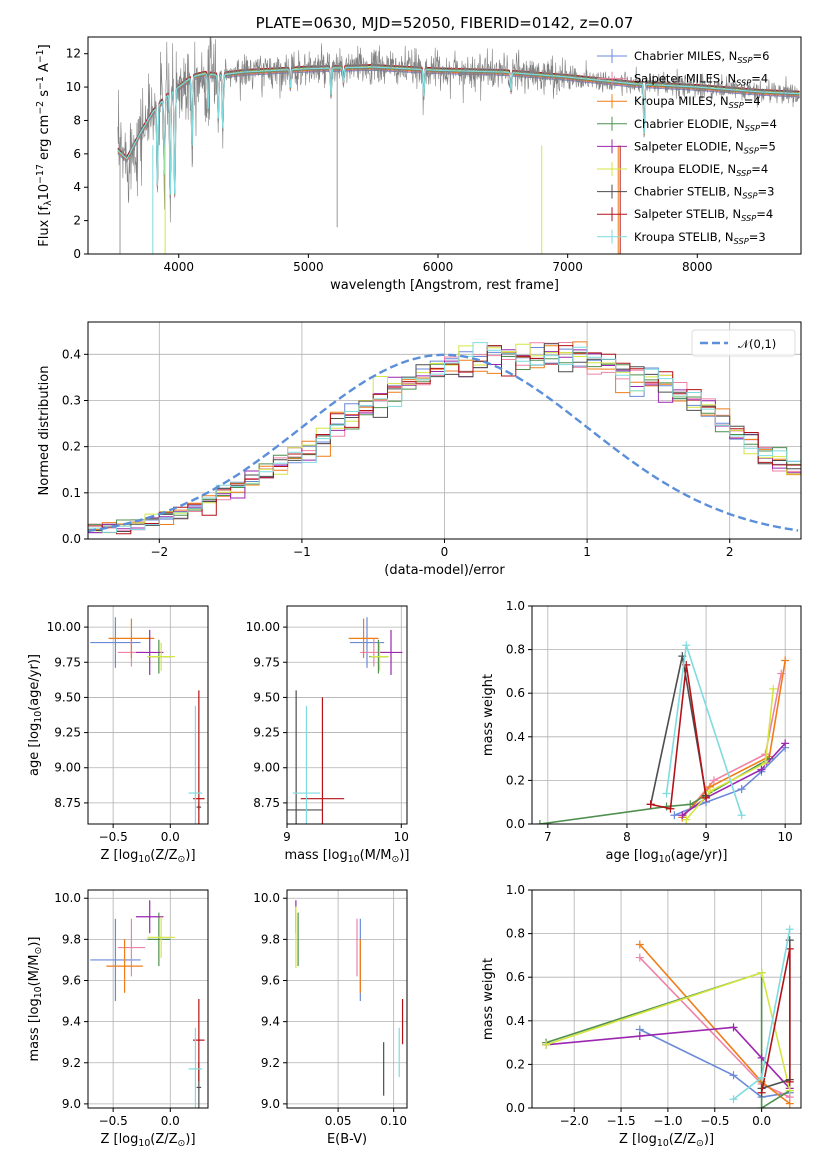 This screenshot has height=1170, width=819. Describe the element at coordinates (71, 1104) in the screenshot. I see `y-tick-label: 9.0` at that location.